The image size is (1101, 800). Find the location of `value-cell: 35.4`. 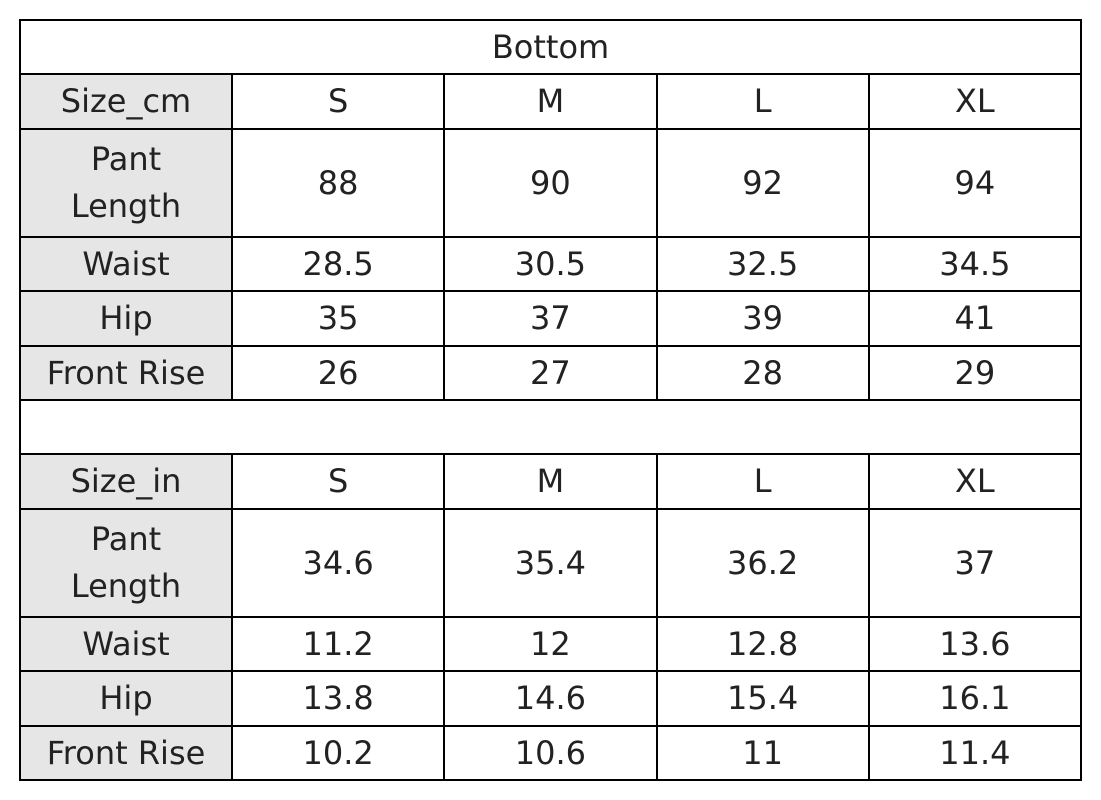

value-cell: 35.4 is located at coordinates (550, 563).